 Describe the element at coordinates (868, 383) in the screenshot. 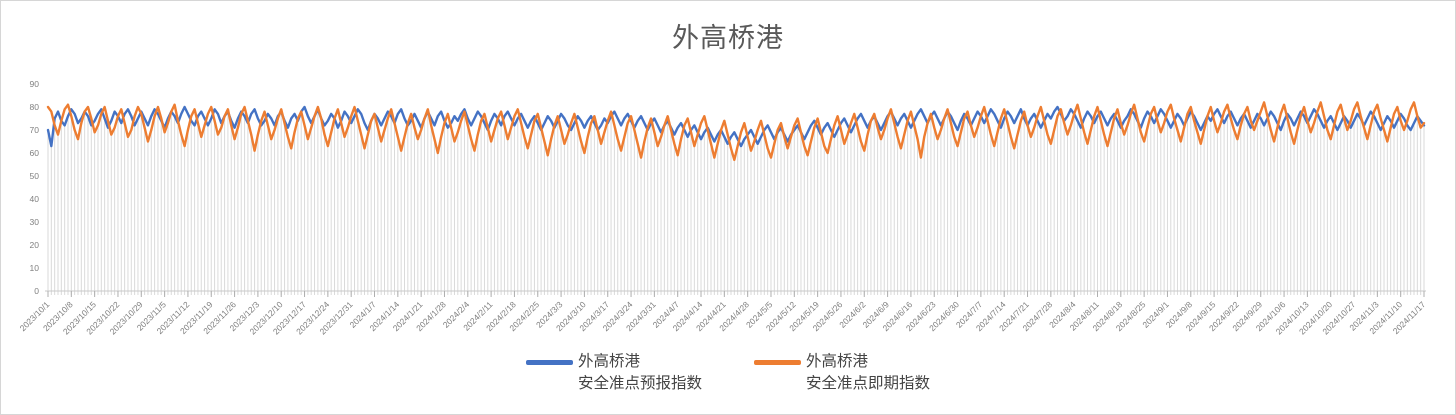

I see `legend-label-spot-line2: 安全准点即期指数` at that location.